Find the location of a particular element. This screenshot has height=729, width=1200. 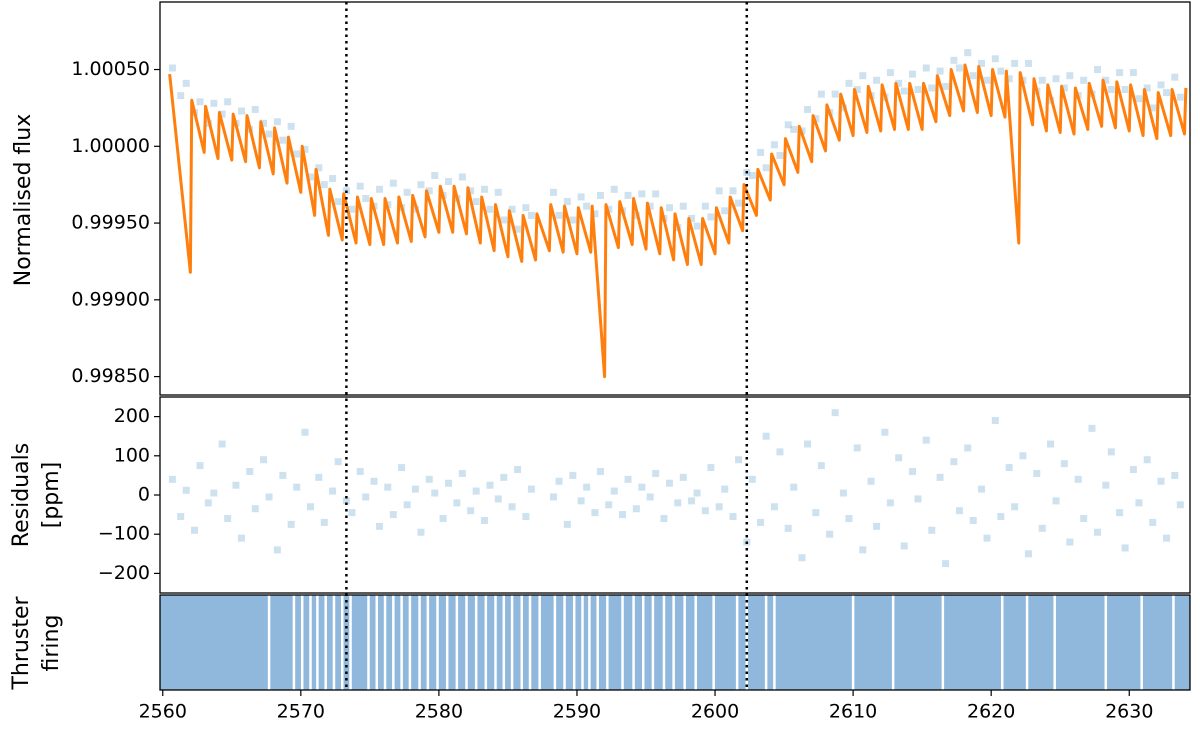

y-axis-label: Thruster is located at coordinates (21, 643).